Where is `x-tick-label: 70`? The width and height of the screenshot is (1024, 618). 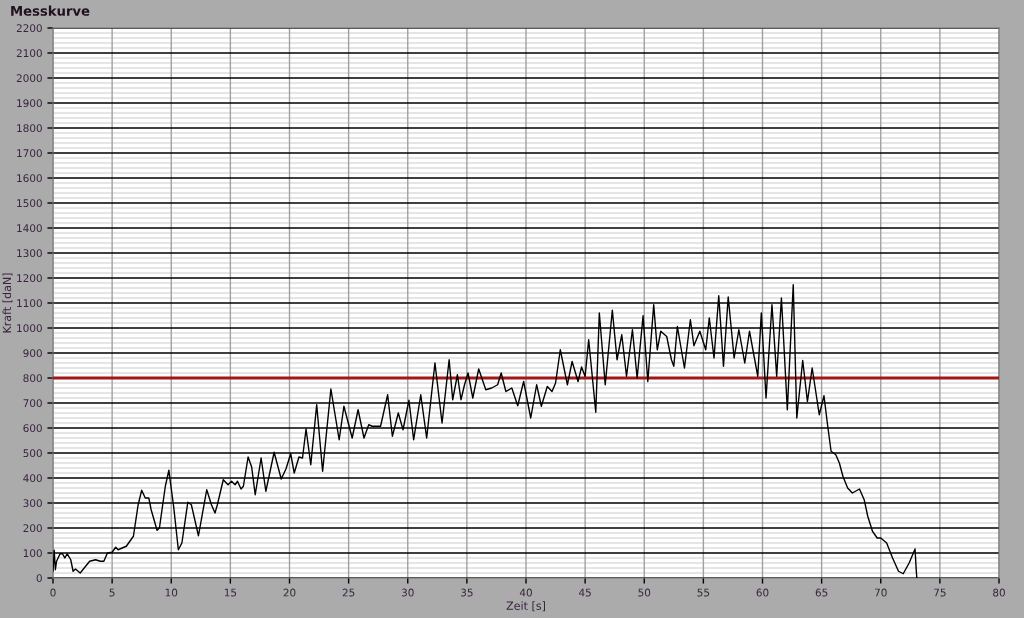
x-tick-label: 70 is located at coordinates (880, 592).